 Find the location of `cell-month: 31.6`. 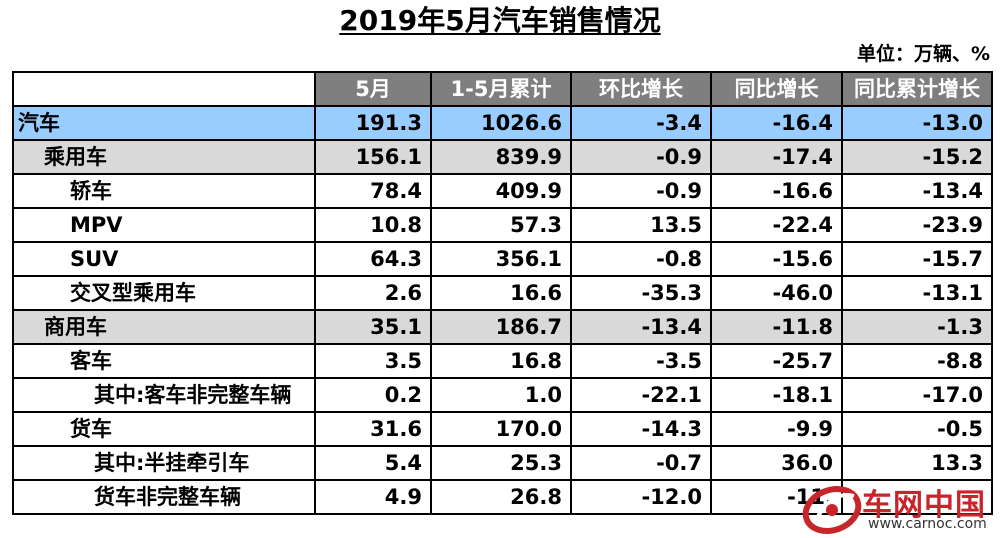

cell-month: 31.6 is located at coordinates (373, 429).